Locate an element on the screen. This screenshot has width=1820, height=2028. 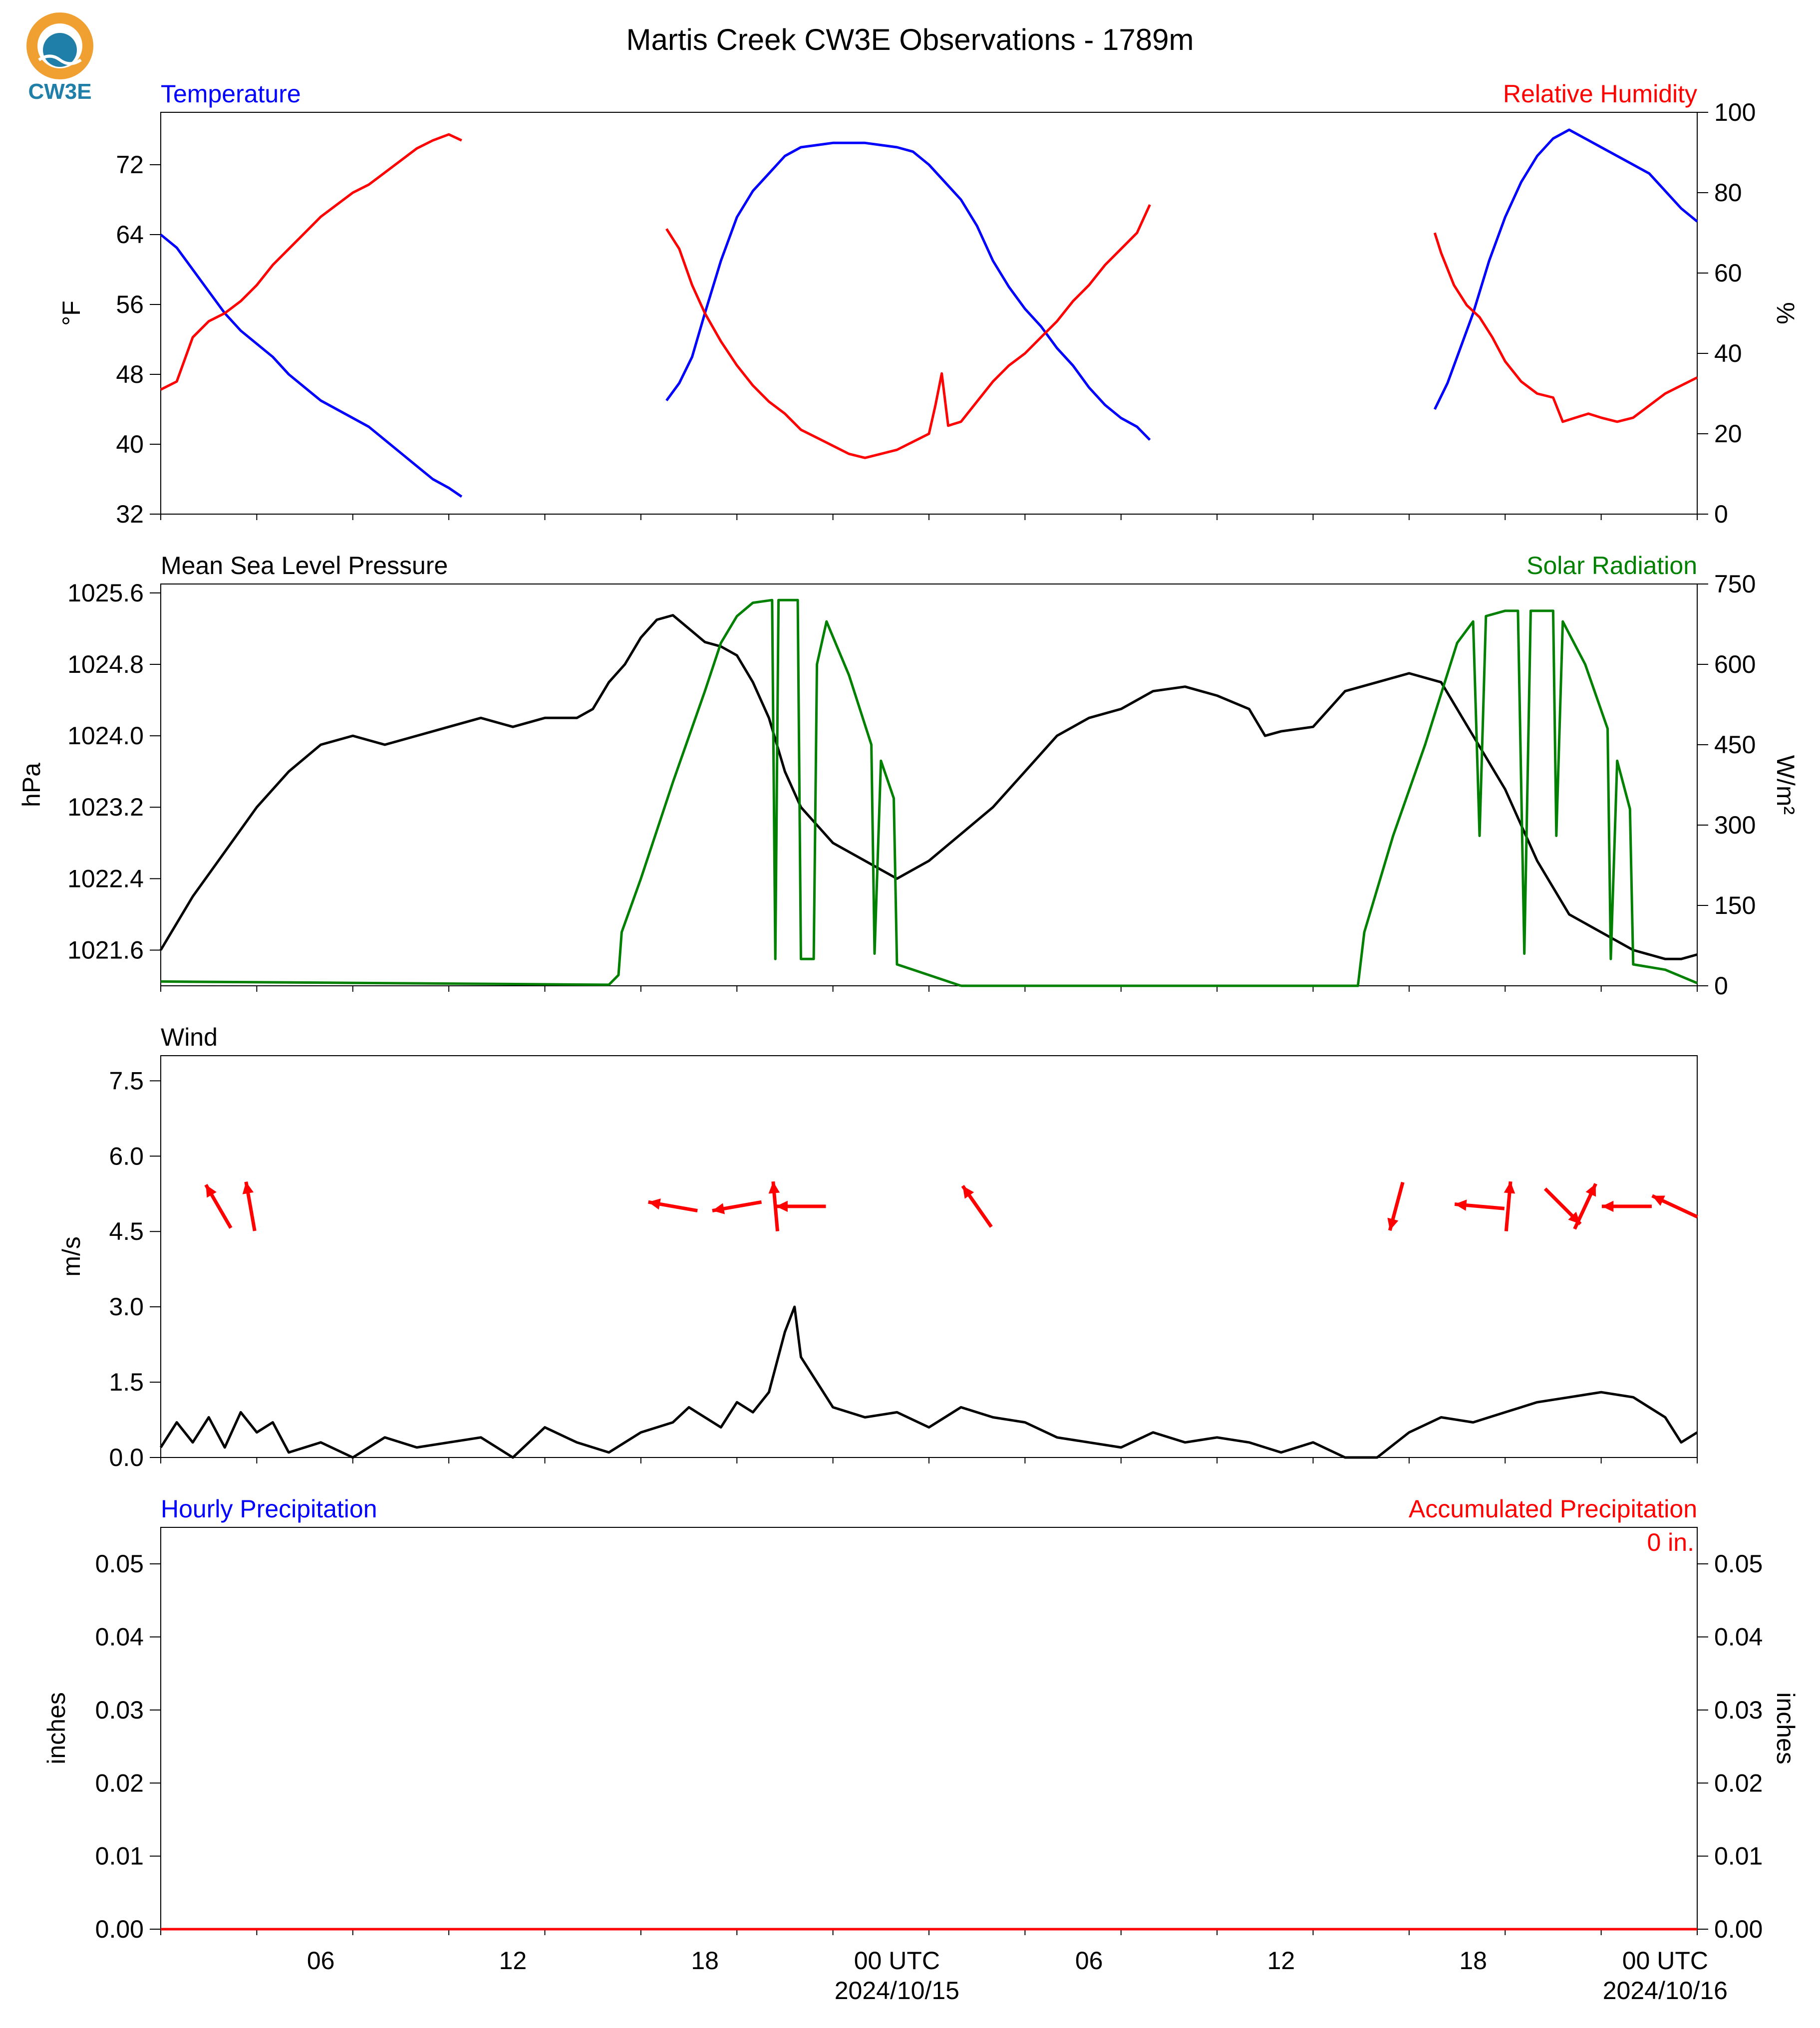
y-left-tick-label: 3.0 is located at coordinates (126, 1307).